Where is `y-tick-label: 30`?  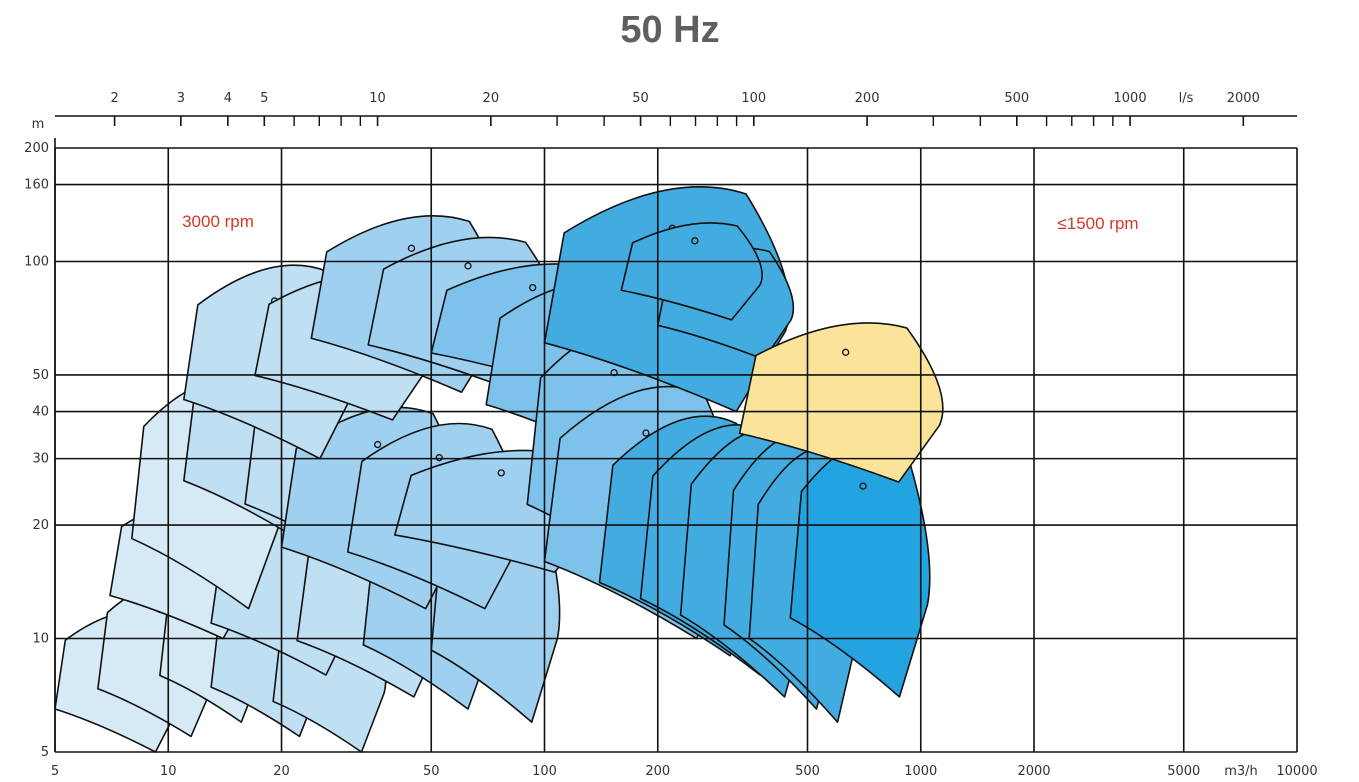
y-tick-label: 30 is located at coordinates (40, 459).